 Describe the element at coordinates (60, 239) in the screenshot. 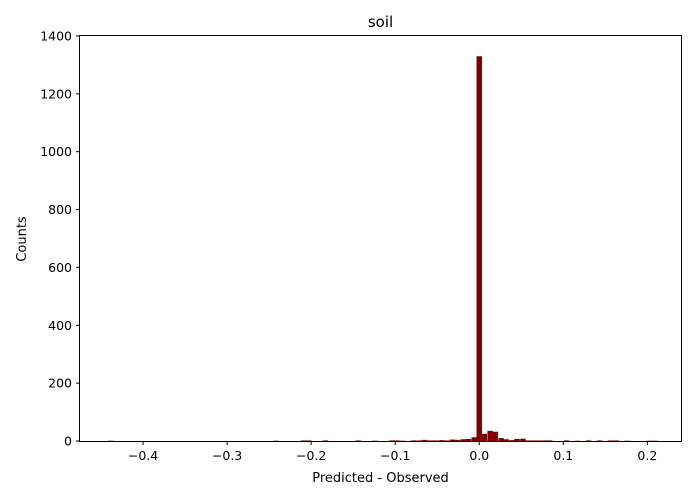

I see `y-axis-ticks: 0 200 400 600 800 1000 1200 1400` at that location.